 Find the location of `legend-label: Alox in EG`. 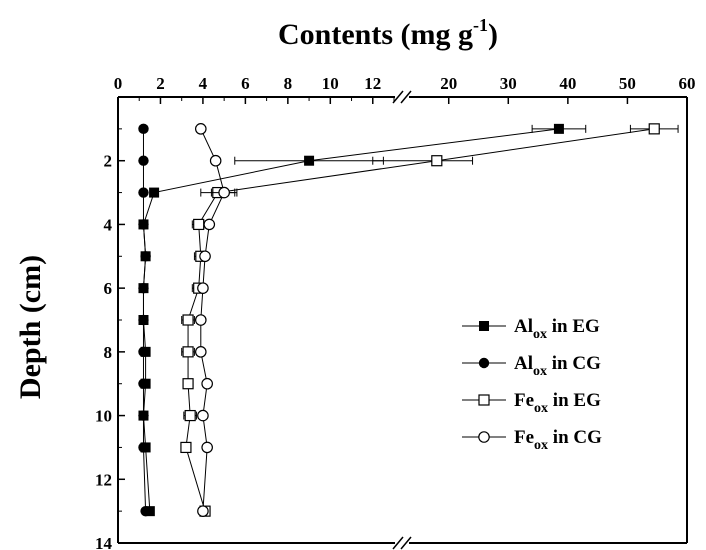

legend-label: Alox in EG is located at coordinates (557, 329).